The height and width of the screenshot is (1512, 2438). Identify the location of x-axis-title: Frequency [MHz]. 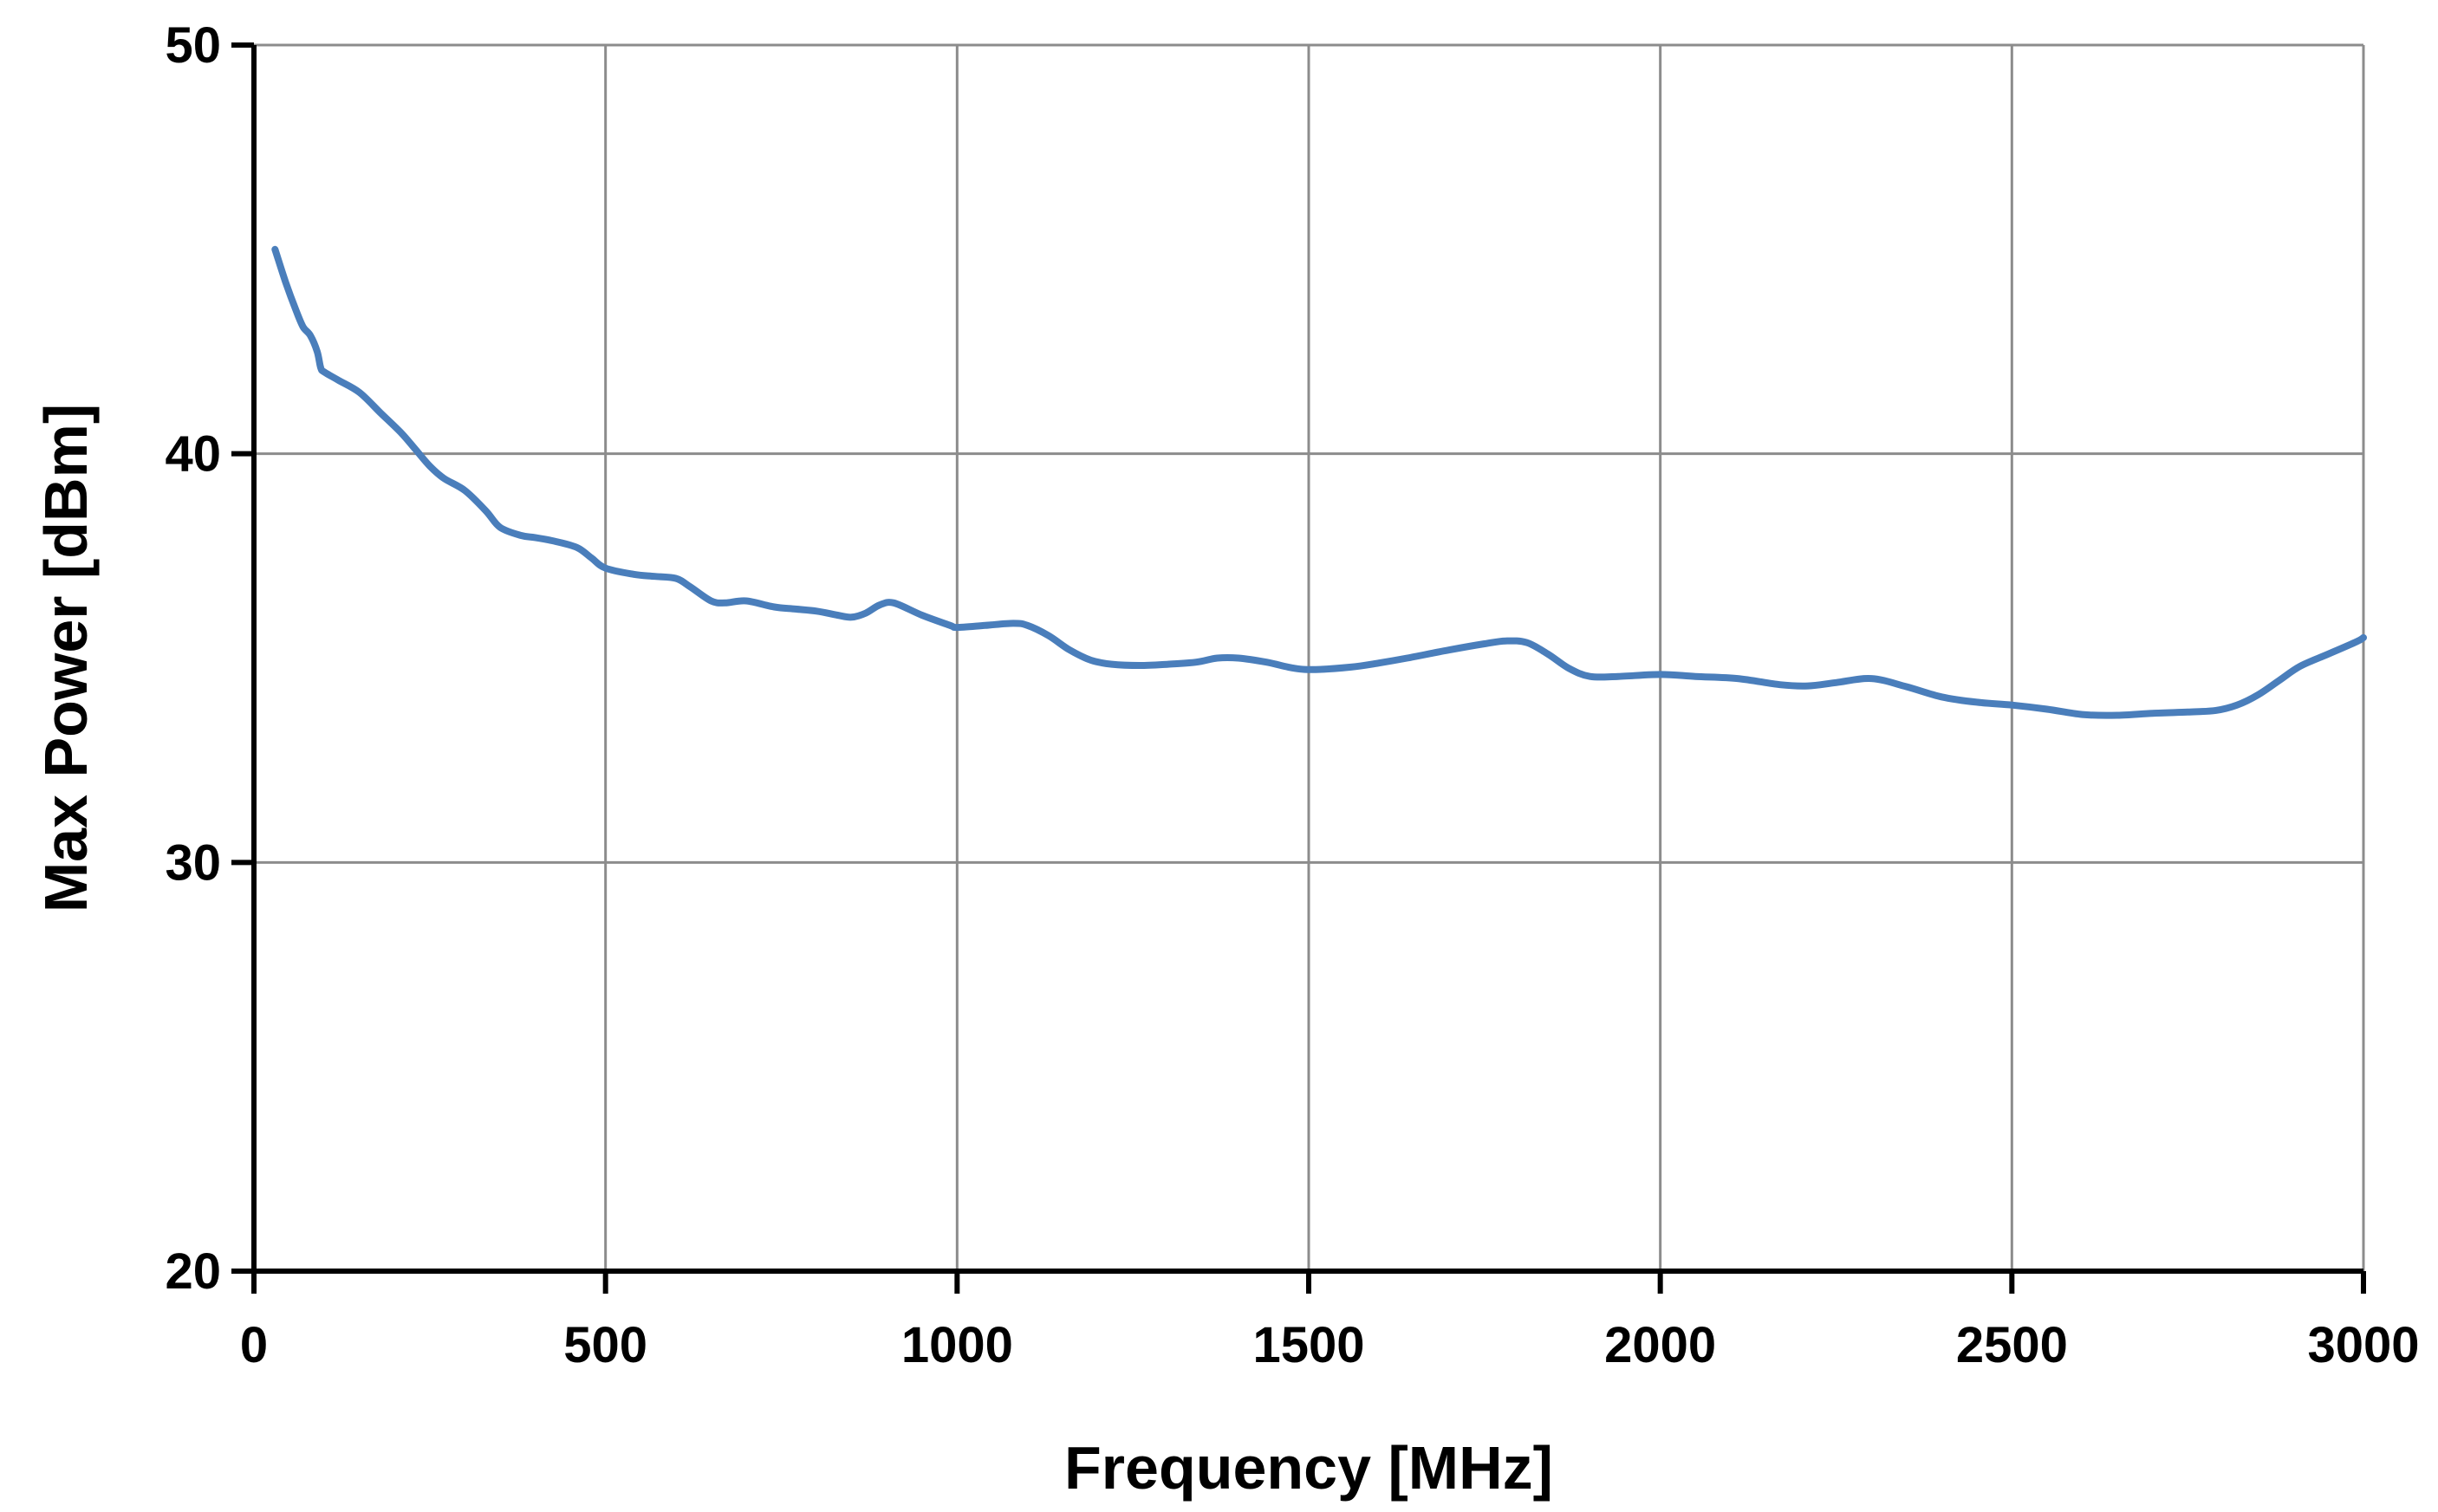
(1308, 1468).